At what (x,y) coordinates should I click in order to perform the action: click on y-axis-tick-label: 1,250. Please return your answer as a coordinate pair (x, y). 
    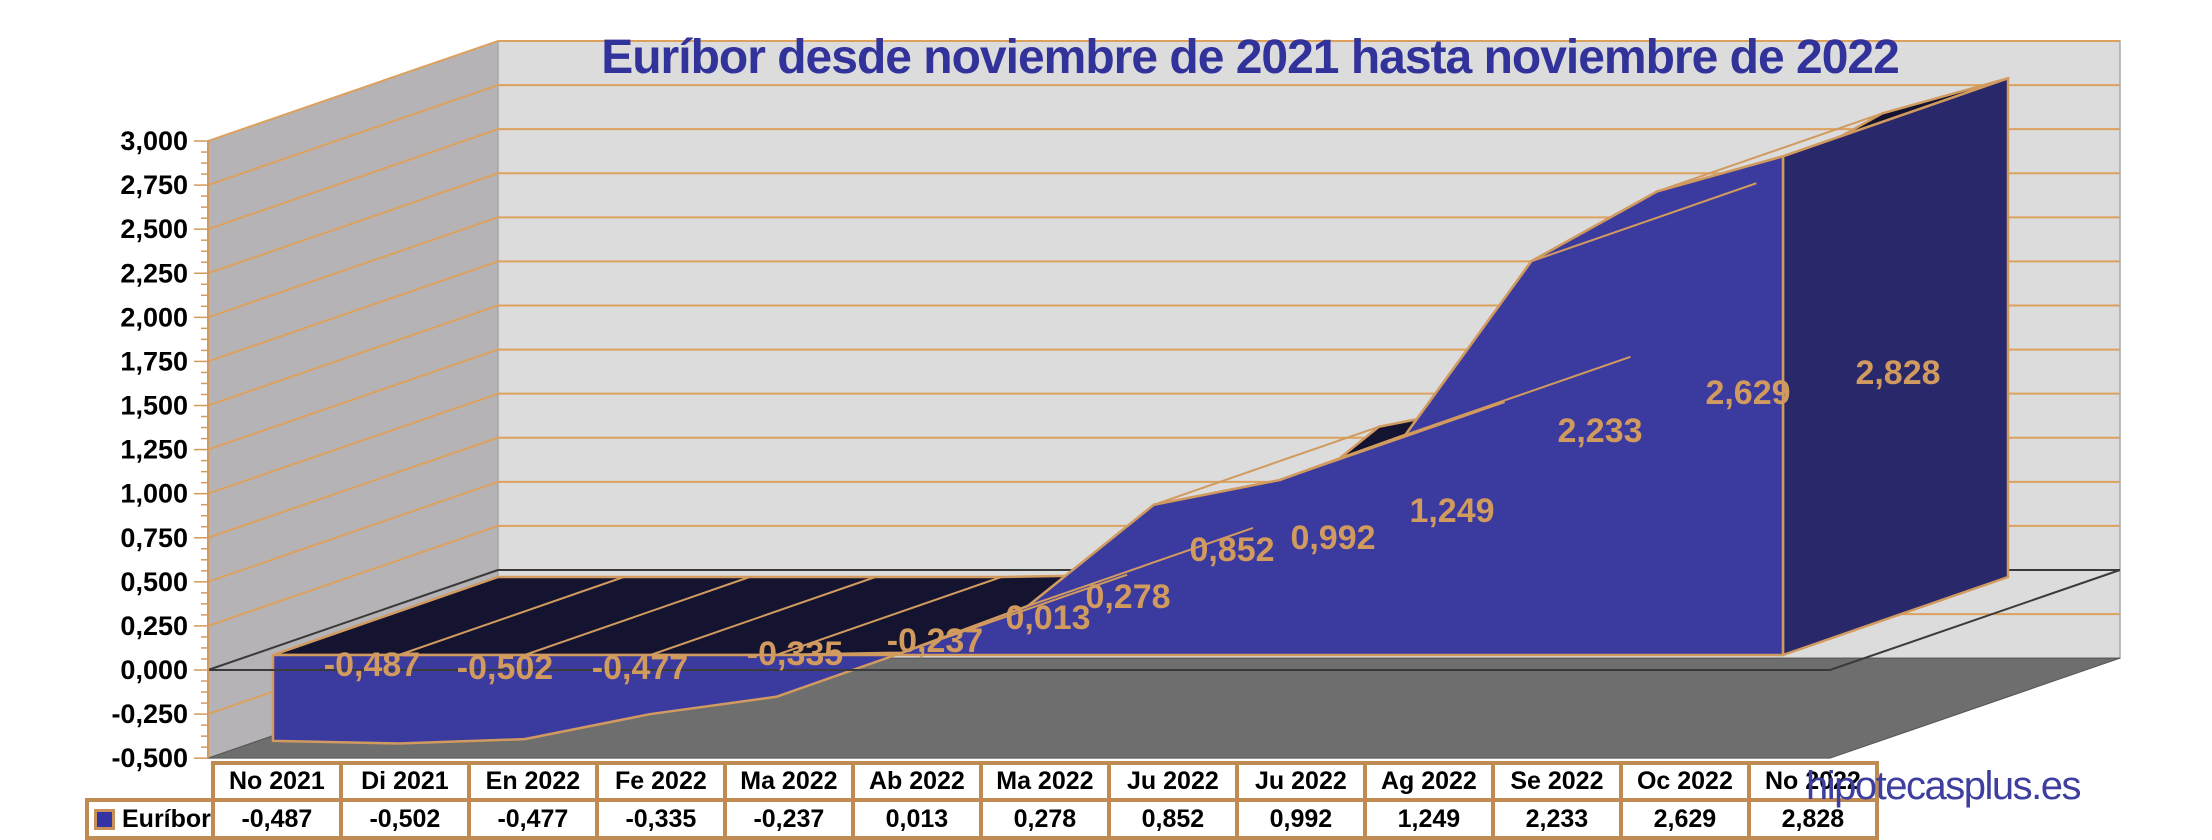
    Looking at the image, I should click on (154, 450).